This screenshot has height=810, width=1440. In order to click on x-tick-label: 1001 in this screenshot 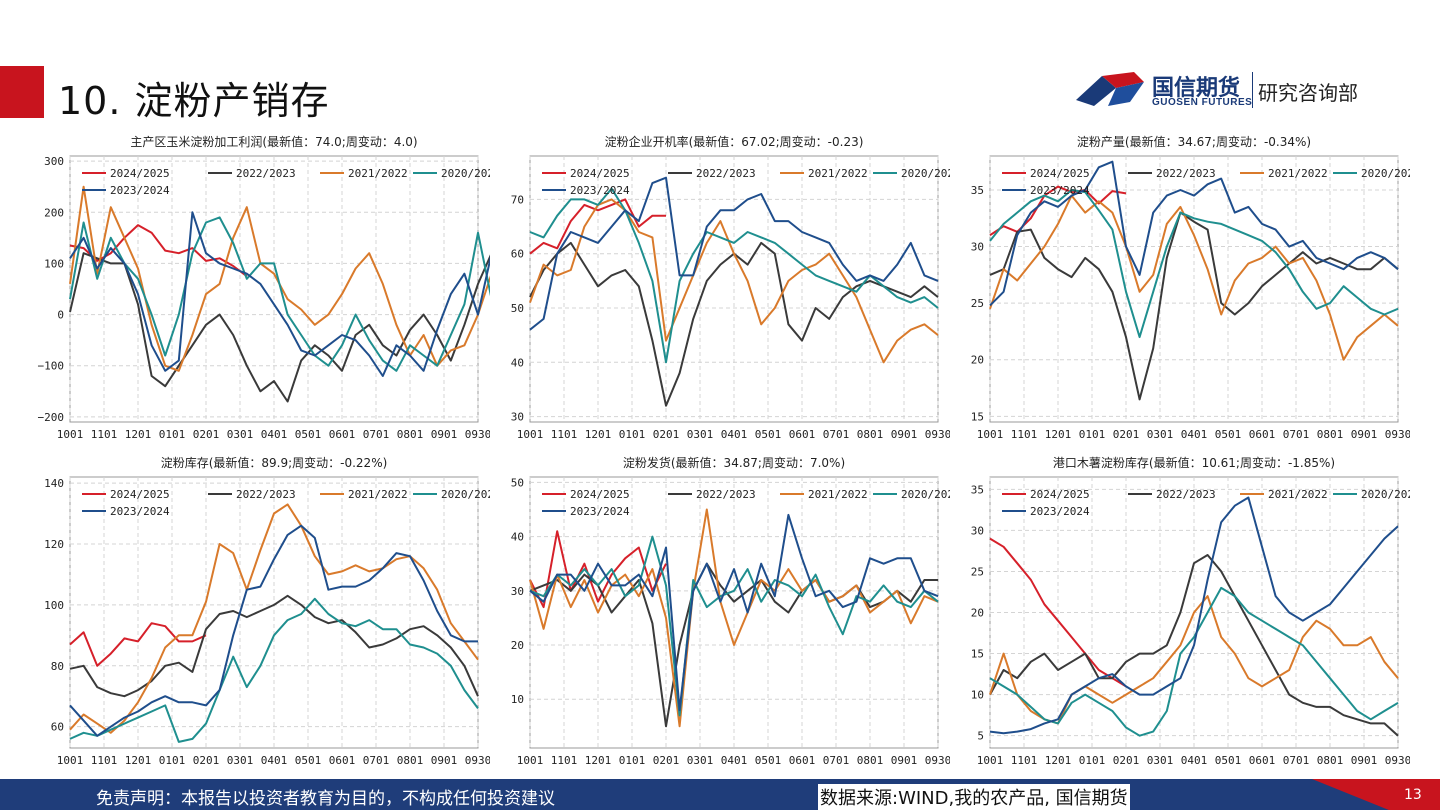, I will do `click(70, 434)`.